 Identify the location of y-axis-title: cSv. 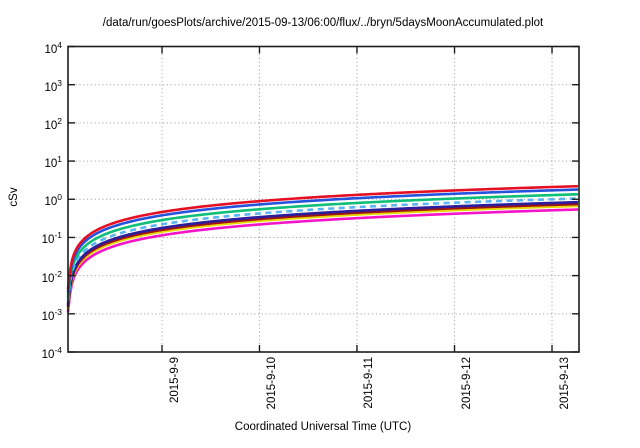
(14, 197).